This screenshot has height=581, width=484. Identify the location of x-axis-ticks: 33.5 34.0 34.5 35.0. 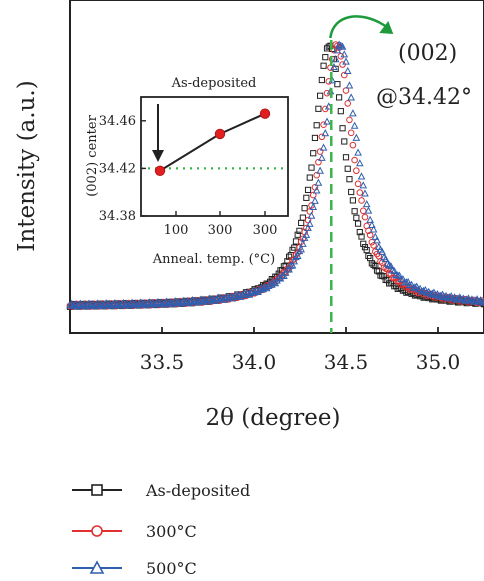
(300, 350).